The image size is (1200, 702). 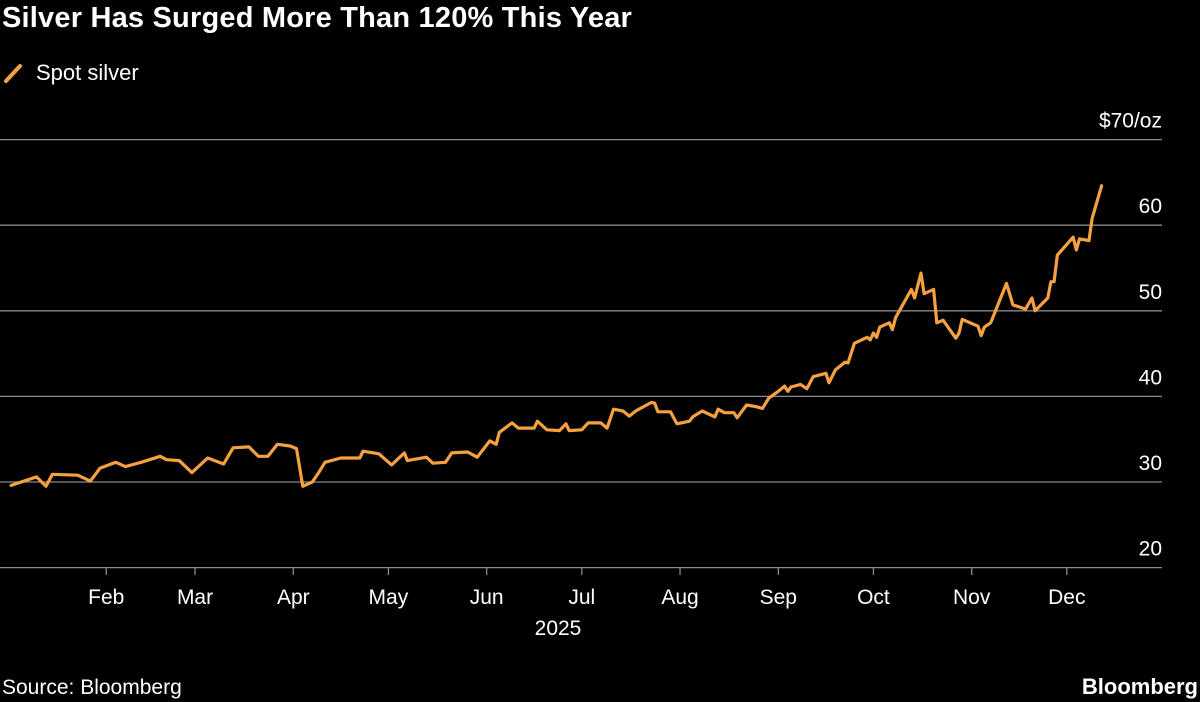 What do you see at coordinates (1139, 686) in the screenshot?
I see `bloomberg-logo: Bloomberg` at bounding box center [1139, 686].